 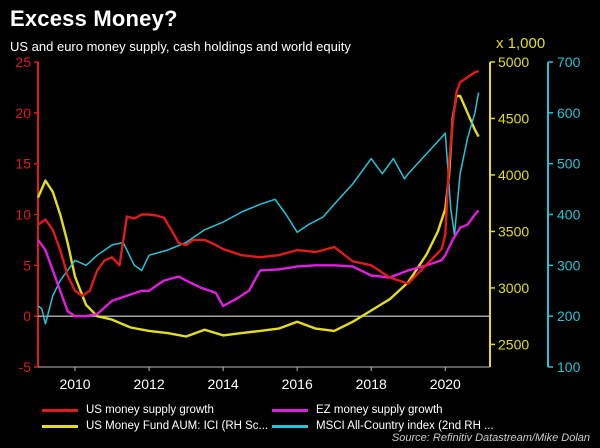 I want to click on left-axis-label: 20, so click(x=23, y=113).